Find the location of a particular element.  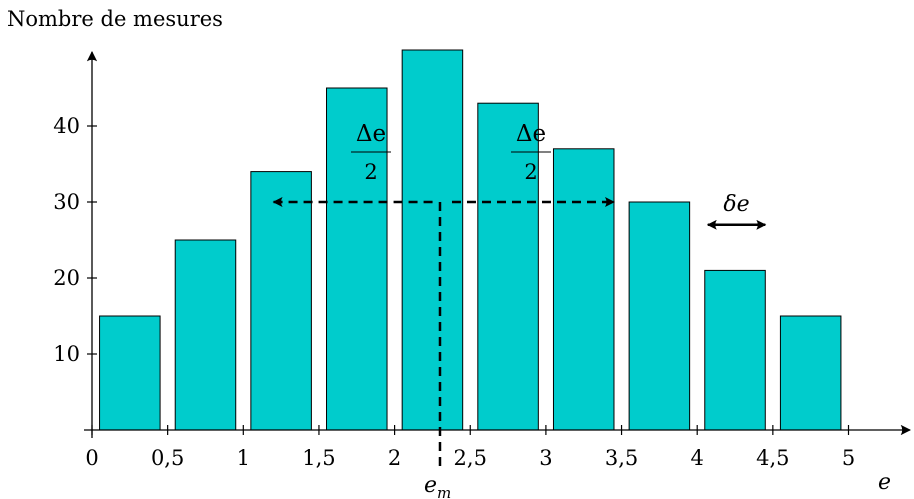

mean-label: em is located at coordinates (437, 486).